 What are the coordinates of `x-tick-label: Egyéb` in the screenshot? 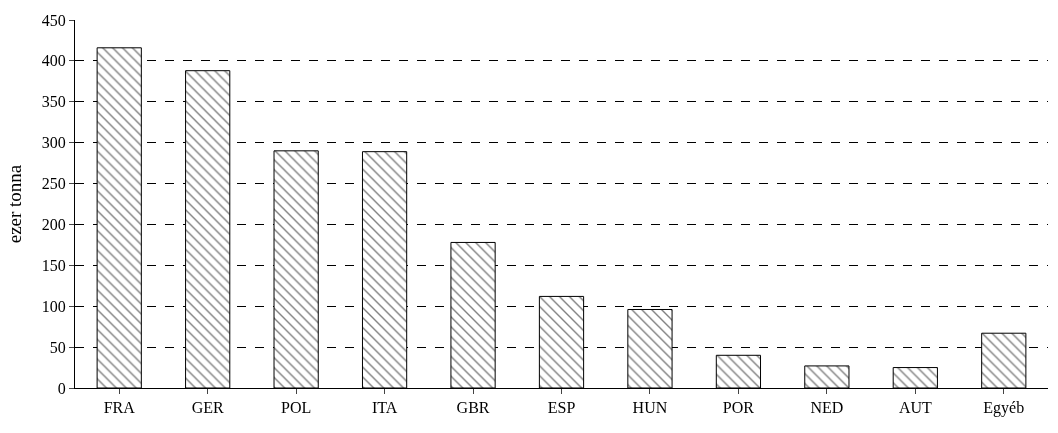 It's located at (1004, 408).